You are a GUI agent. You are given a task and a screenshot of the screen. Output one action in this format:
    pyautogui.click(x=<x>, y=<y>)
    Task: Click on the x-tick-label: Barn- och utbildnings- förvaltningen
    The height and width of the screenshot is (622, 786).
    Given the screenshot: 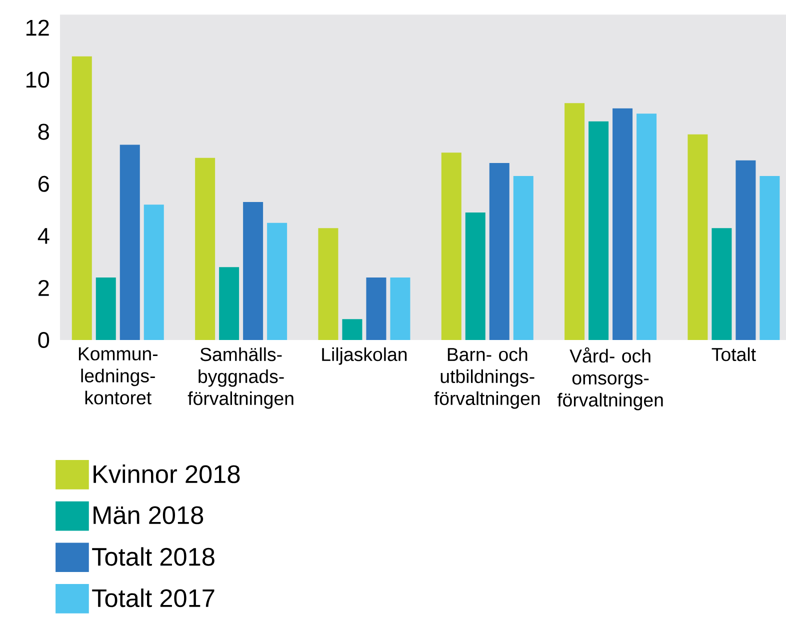 What is the action you would take?
    pyautogui.click(x=487, y=378)
    